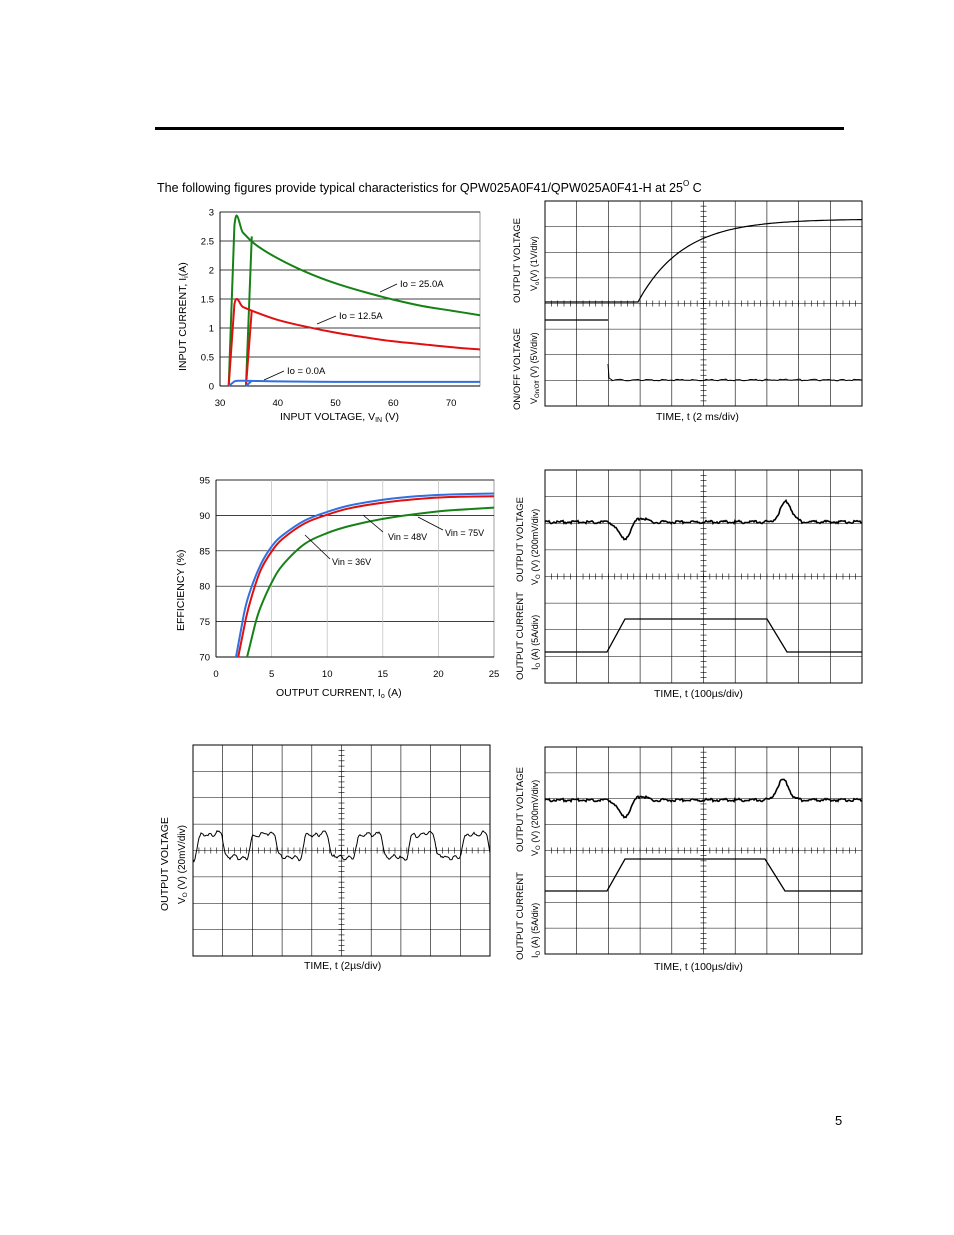 Image resolution: width=954 pixels, height=1235 pixels. What do you see at coordinates (204, 622) in the screenshot?
I see `y-tick-label: 75` at bounding box center [204, 622].